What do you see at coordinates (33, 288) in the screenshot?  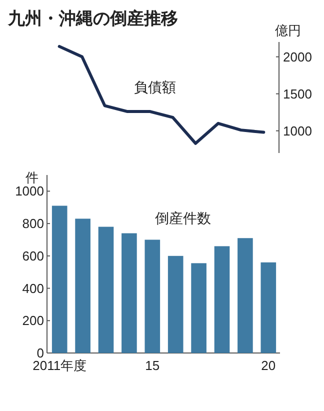 I see `y-tick-label: 400` at bounding box center [33, 288].